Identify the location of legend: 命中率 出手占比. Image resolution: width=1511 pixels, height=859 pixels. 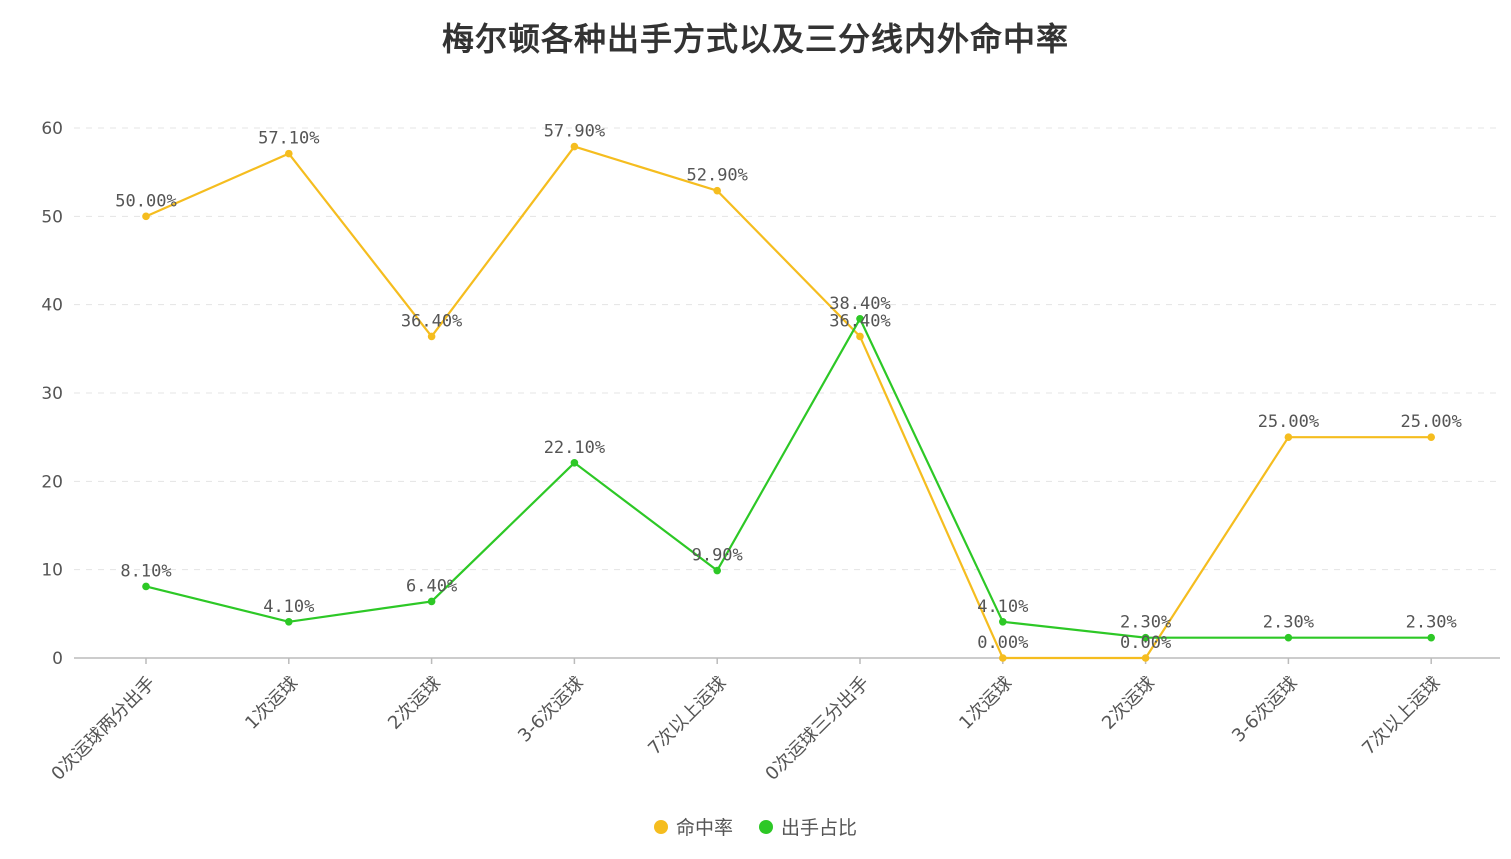
(755, 826).